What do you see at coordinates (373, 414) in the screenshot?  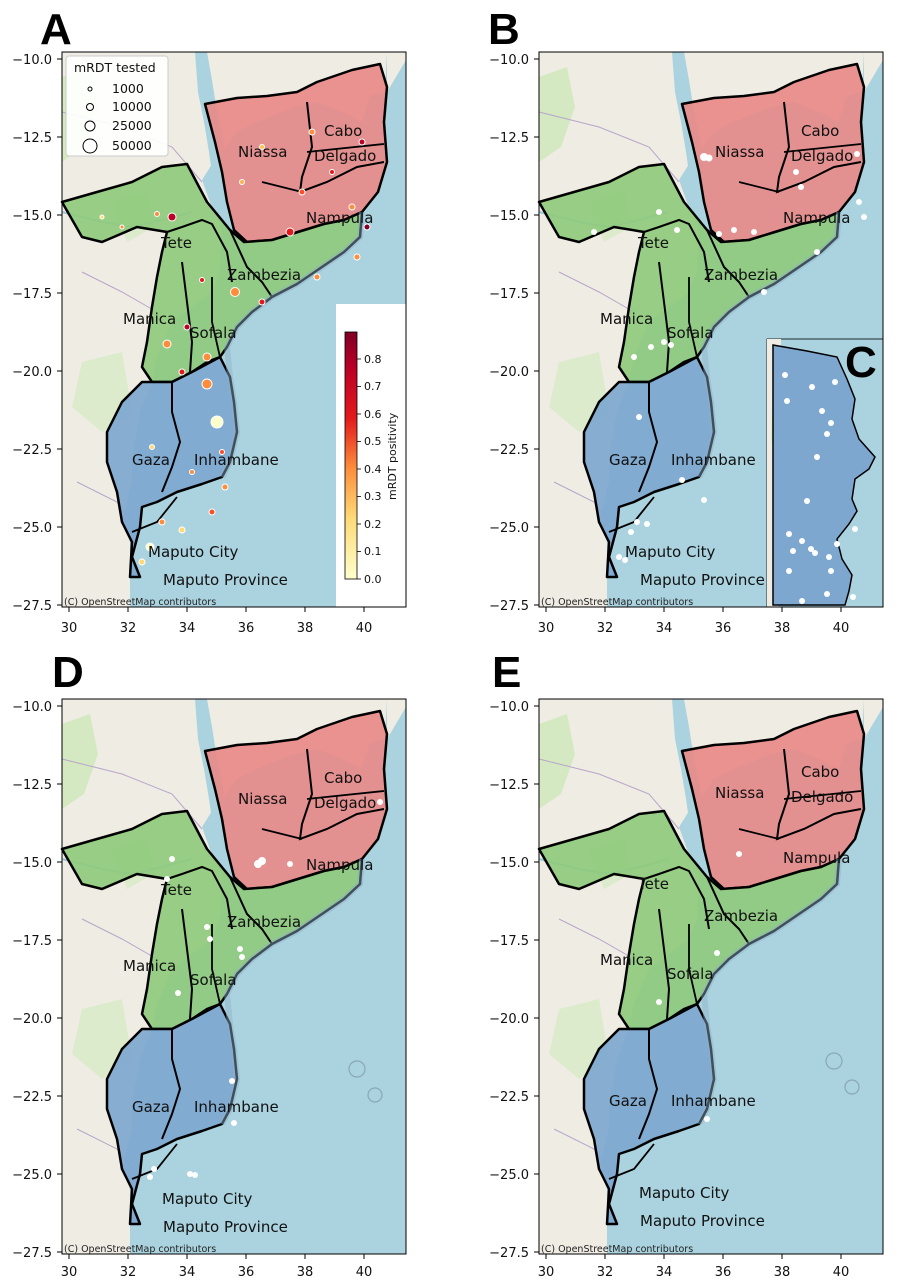 I see `colorbar-tick: 0.6` at bounding box center [373, 414].